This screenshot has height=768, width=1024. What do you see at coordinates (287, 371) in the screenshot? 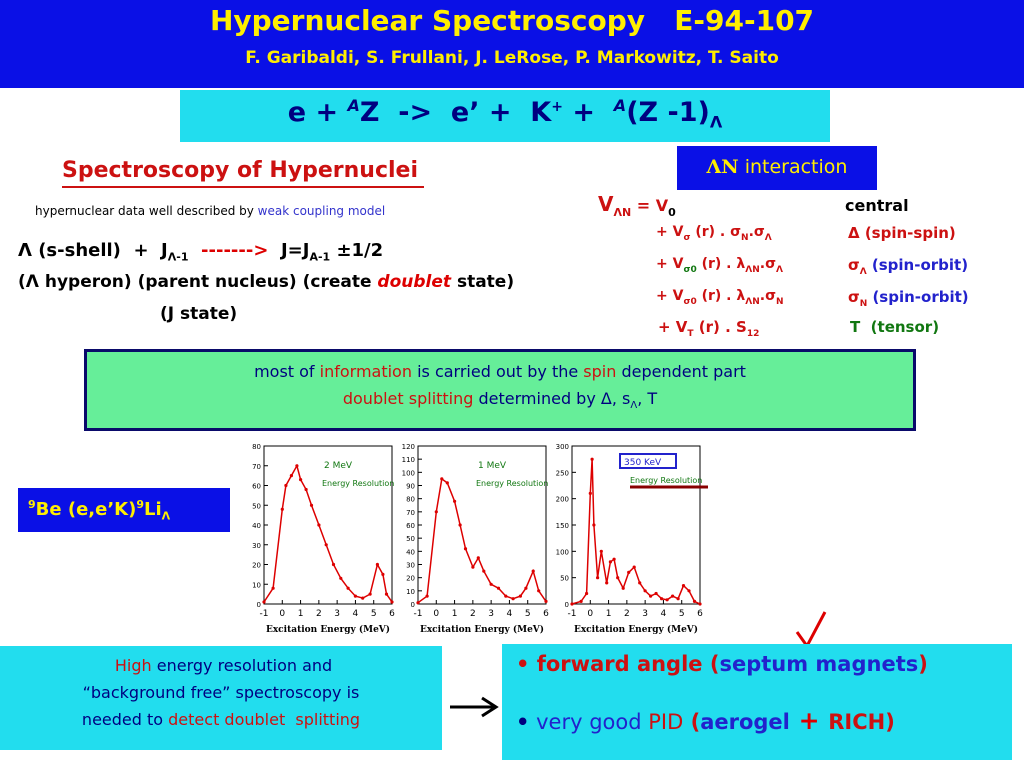
I see `info-part: most of` at bounding box center [287, 371].